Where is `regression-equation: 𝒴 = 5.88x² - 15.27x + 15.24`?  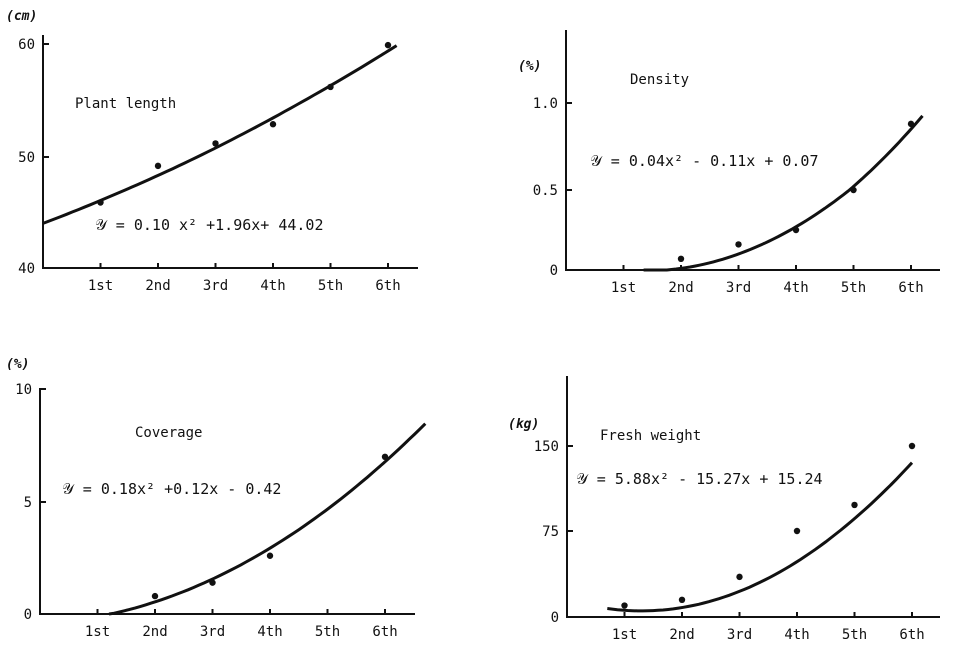
regression-equation: 𝒴 = 5.88x² - 15.27x + 15.24 is located at coordinates (699, 479).